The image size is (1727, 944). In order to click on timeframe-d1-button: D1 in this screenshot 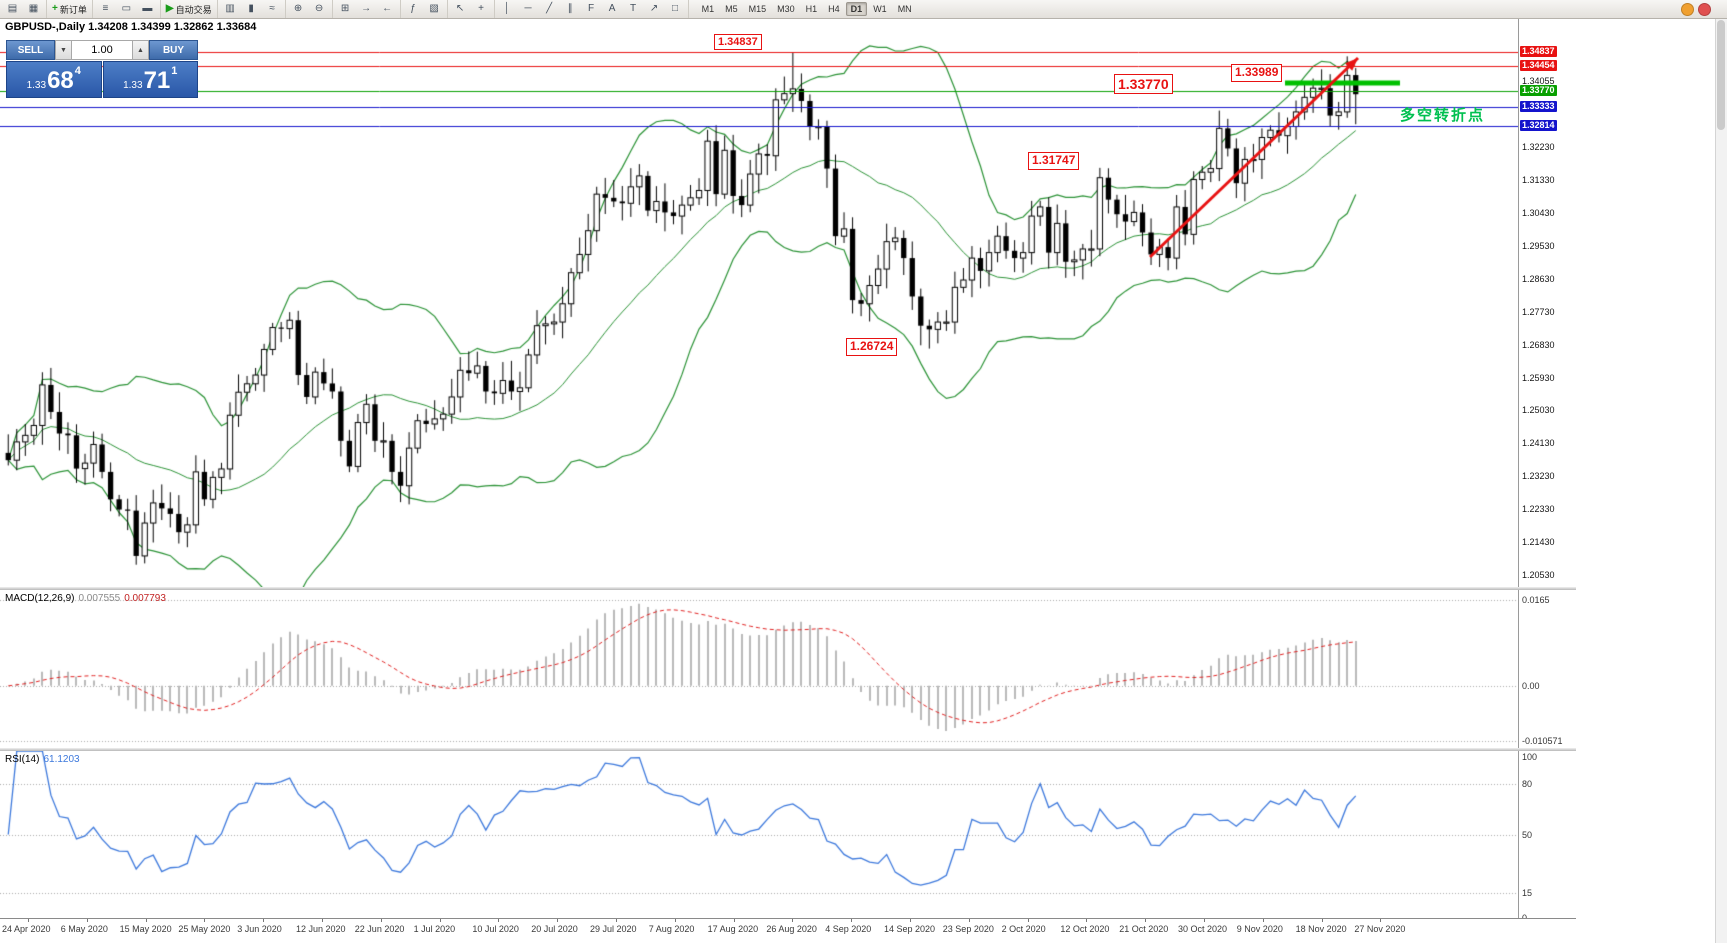, I will do `click(856, 9)`.